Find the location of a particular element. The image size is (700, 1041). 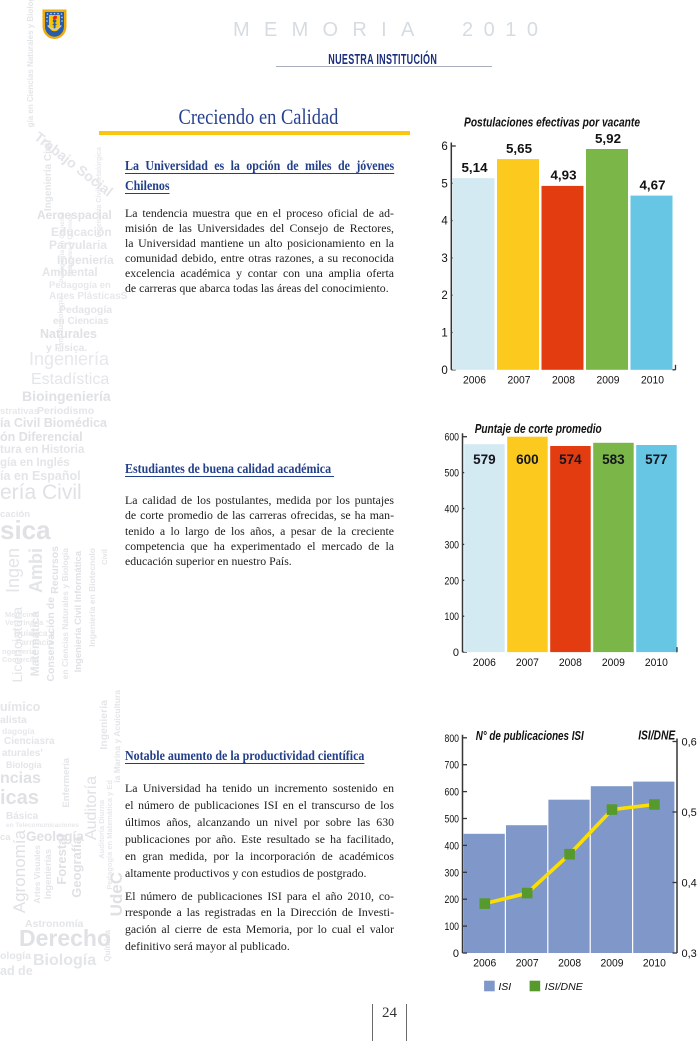

svg-text: 3 is located at coordinates (444, 259).